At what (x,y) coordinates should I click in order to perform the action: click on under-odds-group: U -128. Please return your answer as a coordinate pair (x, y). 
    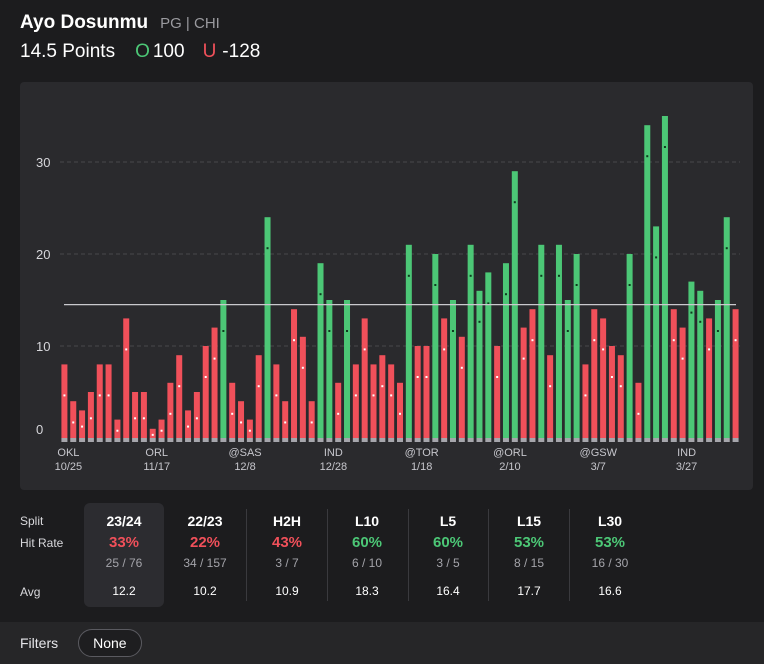
    Looking at the image, I should click on (232, 52).